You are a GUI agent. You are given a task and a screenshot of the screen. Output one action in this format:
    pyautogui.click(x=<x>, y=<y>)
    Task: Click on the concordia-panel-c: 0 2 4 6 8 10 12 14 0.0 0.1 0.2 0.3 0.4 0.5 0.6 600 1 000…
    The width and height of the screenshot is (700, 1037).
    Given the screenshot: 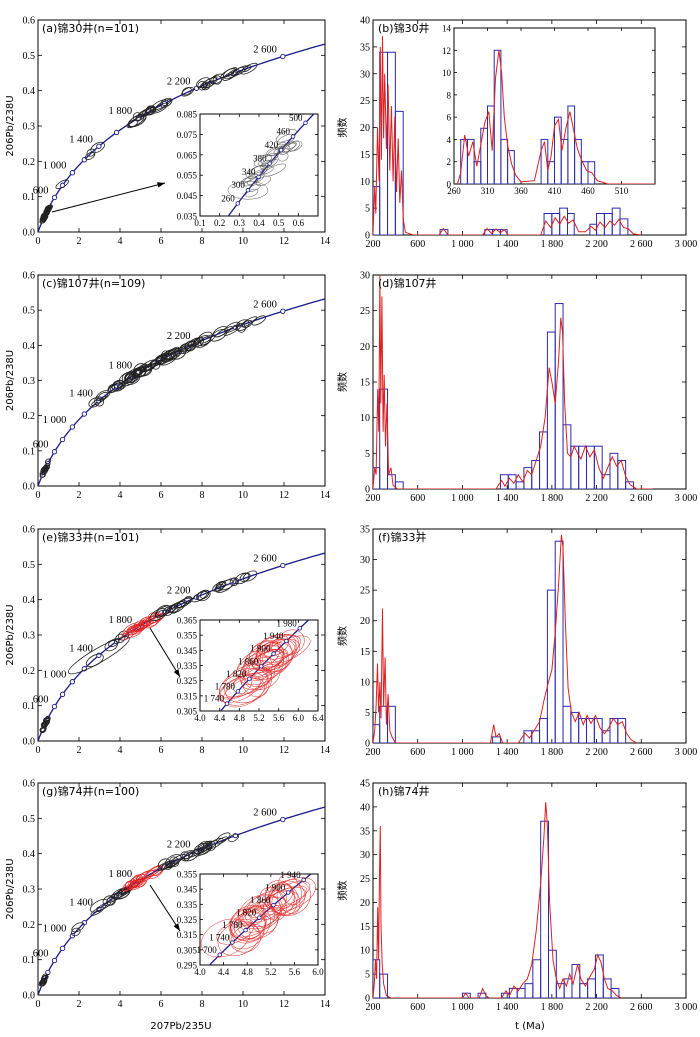 What is the action you would take?
    pyautogui.click(x=167, y=386)
    